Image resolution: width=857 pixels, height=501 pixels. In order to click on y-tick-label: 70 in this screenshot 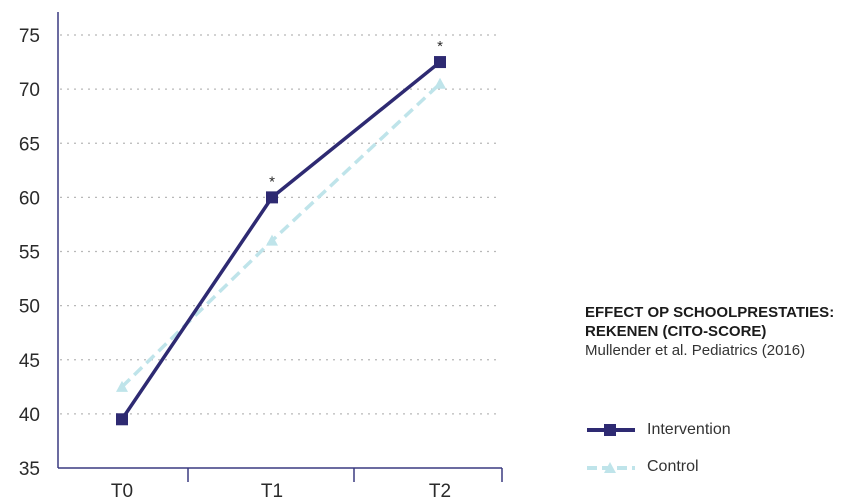, I will do `click(29, 90)`.